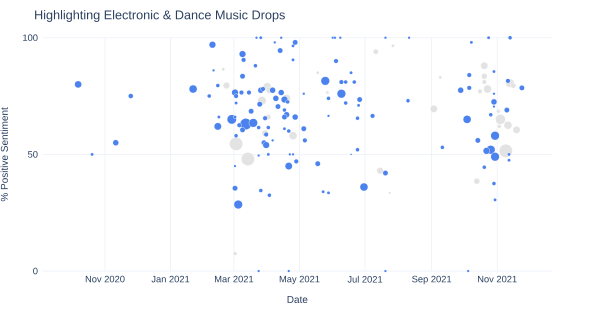 The width and height of the screenshot is (600, 320). What do you see at coordinates (234, 279) in the screenshot?
I see `x-tick-label: Mar 2021` at bounding box center [234, 279].